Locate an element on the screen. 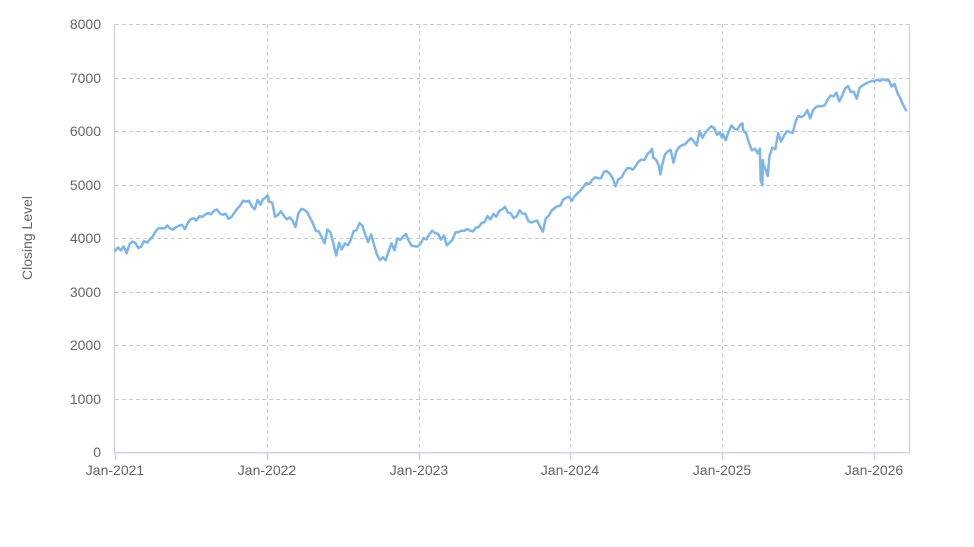 This screenshot has height=547, width=974. y-tick-label: 8000 is located at coordinates (85, 24).